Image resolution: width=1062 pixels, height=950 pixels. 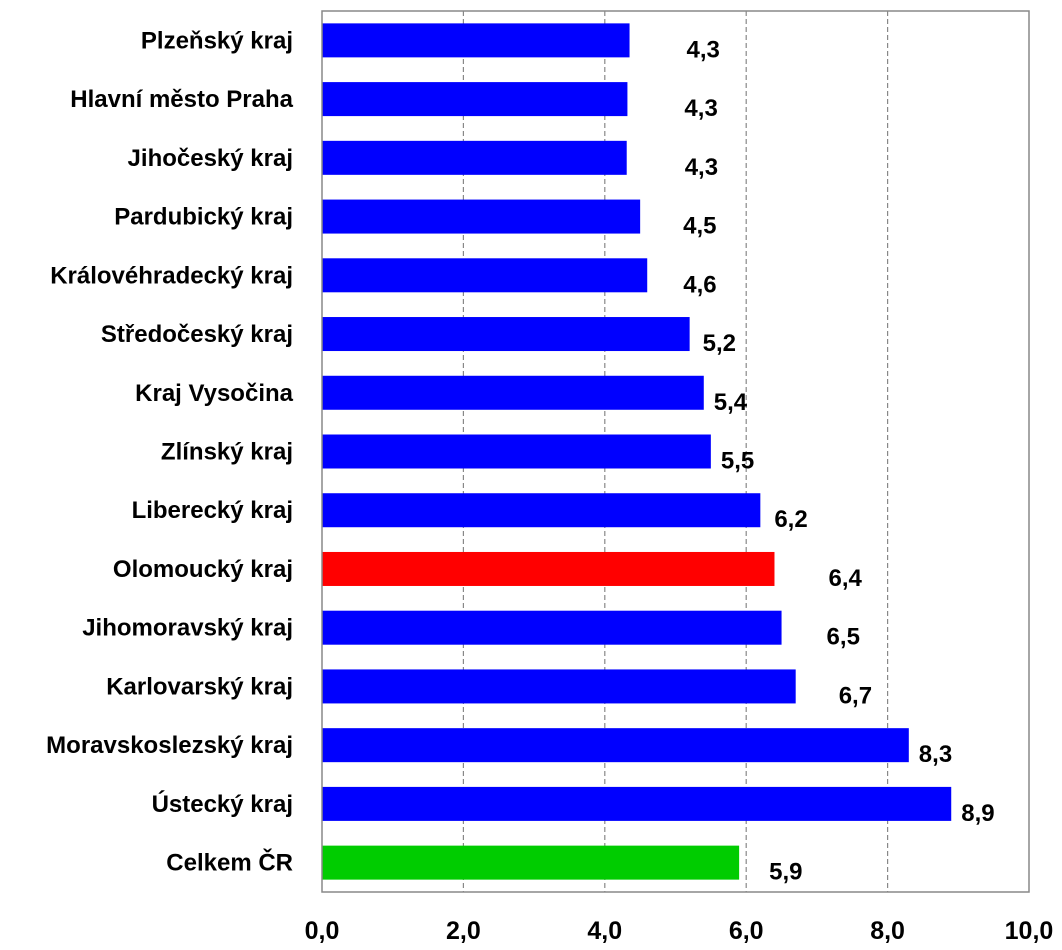 I want to click on category-label: Karlovarský kraj, so click(x=199, y=686).